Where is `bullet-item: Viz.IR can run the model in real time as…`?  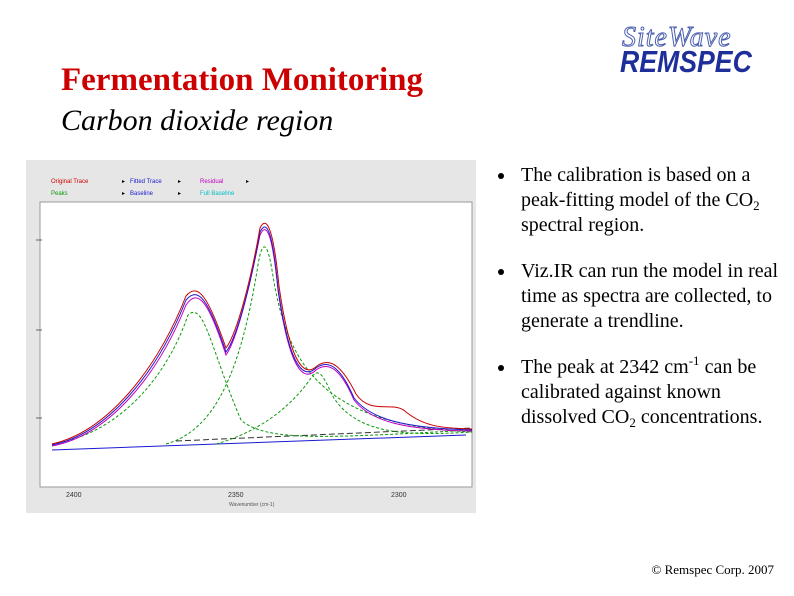
bullet-item: Viz.IR can run the model in real time as… is located at coordinates (640, 296).